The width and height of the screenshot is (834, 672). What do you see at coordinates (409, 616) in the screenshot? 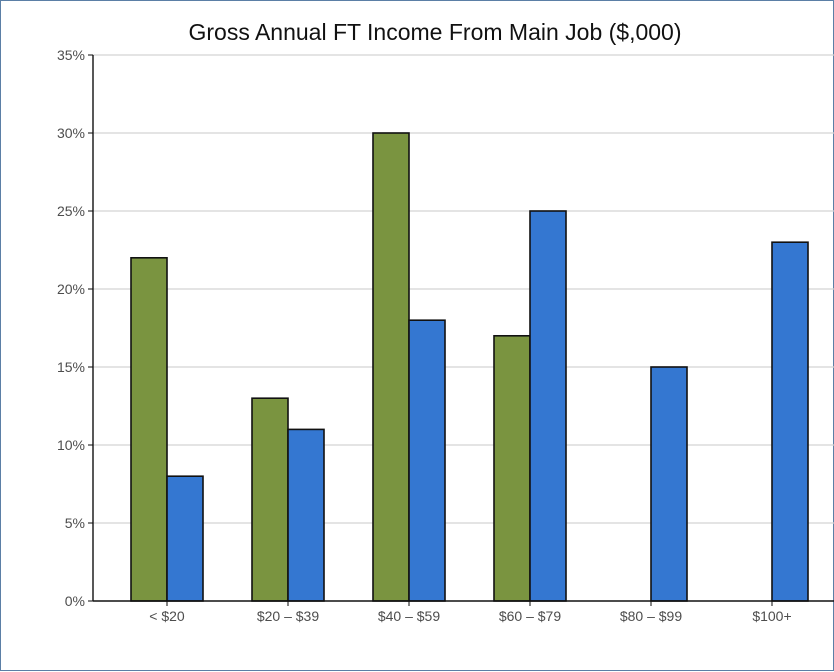
I see `x-tick-label: $40 – $59` at bounding box center [409, 616].